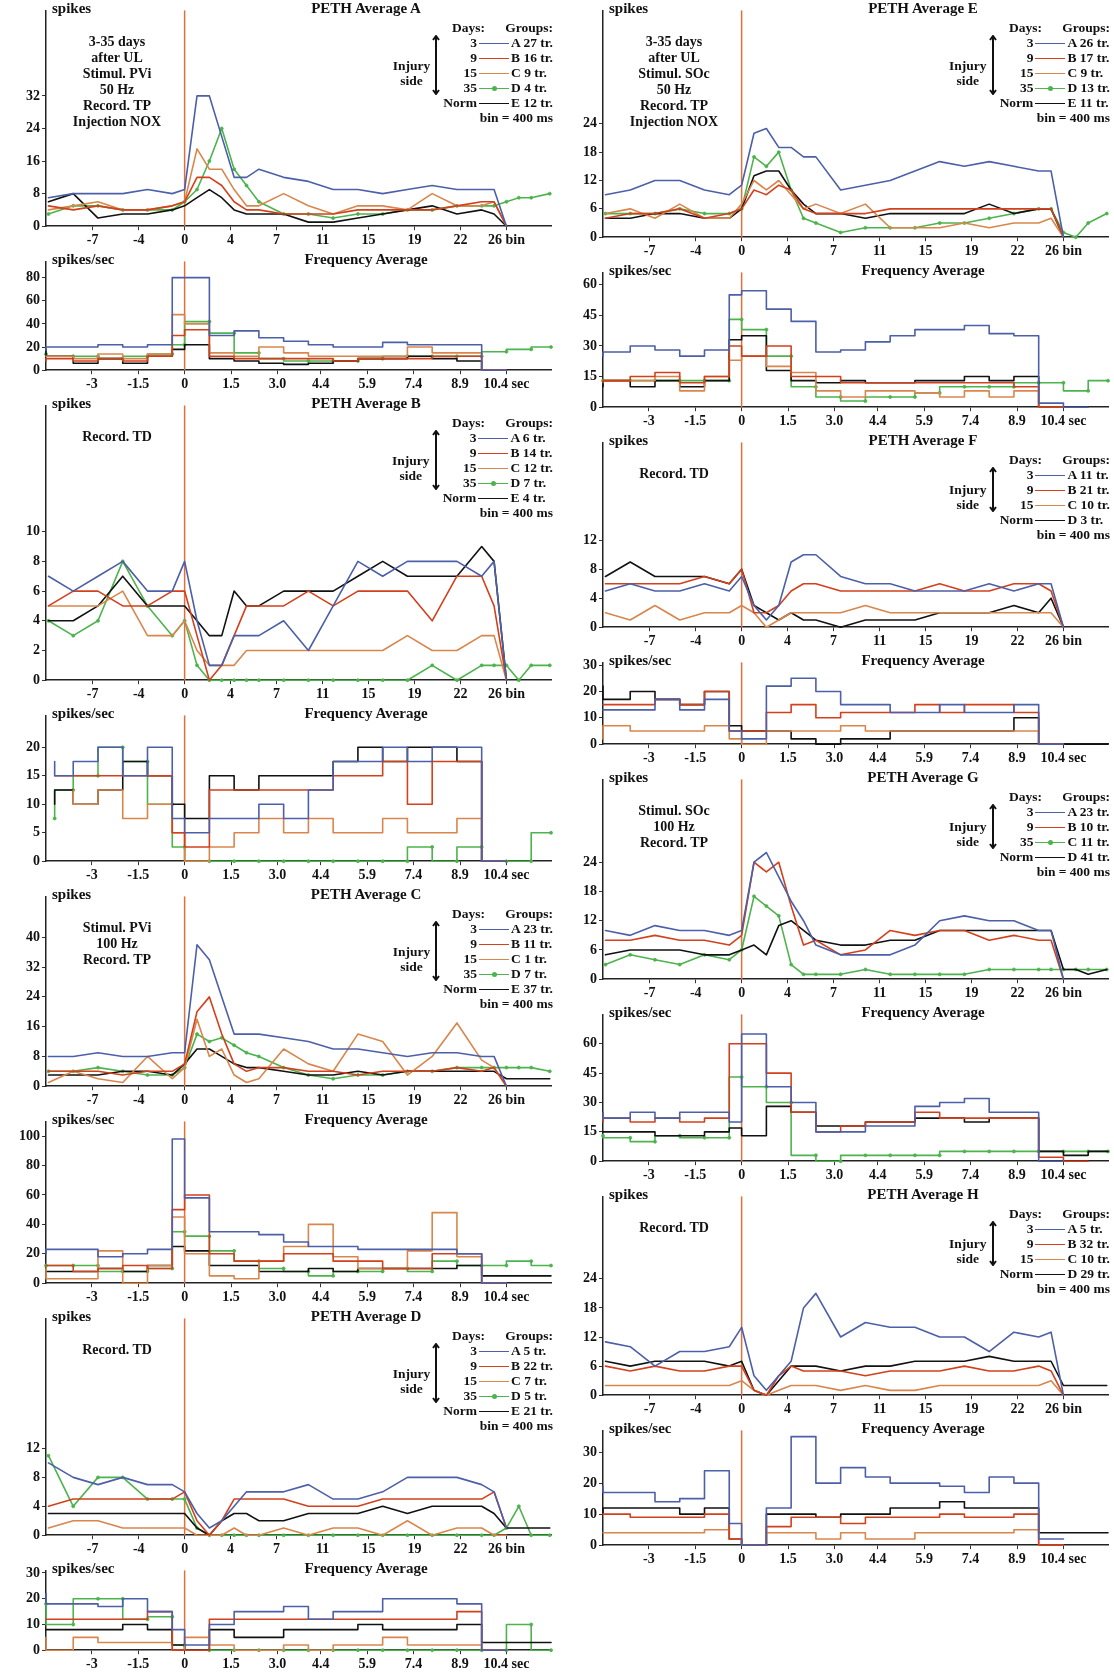  What do you see at coordinates (590, 1102) in the screenshot?
I see `y-tick-label: 30` at bounding box center [590, 1102].